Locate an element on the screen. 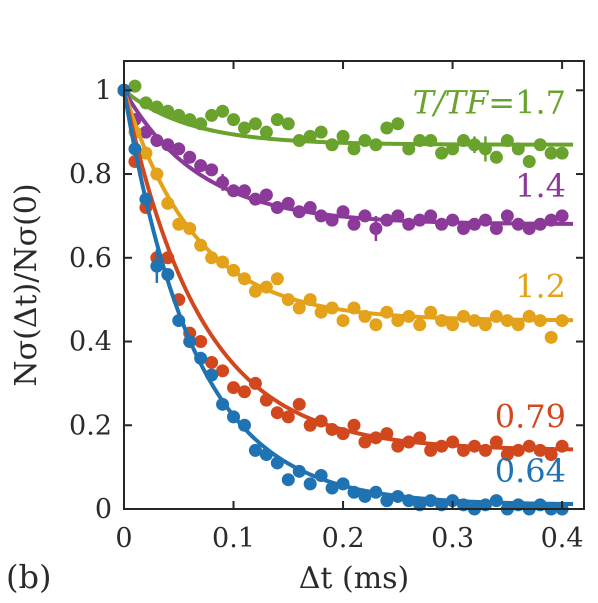  x-axis-title: Δt (ms) is located at coordinates (354, 578).